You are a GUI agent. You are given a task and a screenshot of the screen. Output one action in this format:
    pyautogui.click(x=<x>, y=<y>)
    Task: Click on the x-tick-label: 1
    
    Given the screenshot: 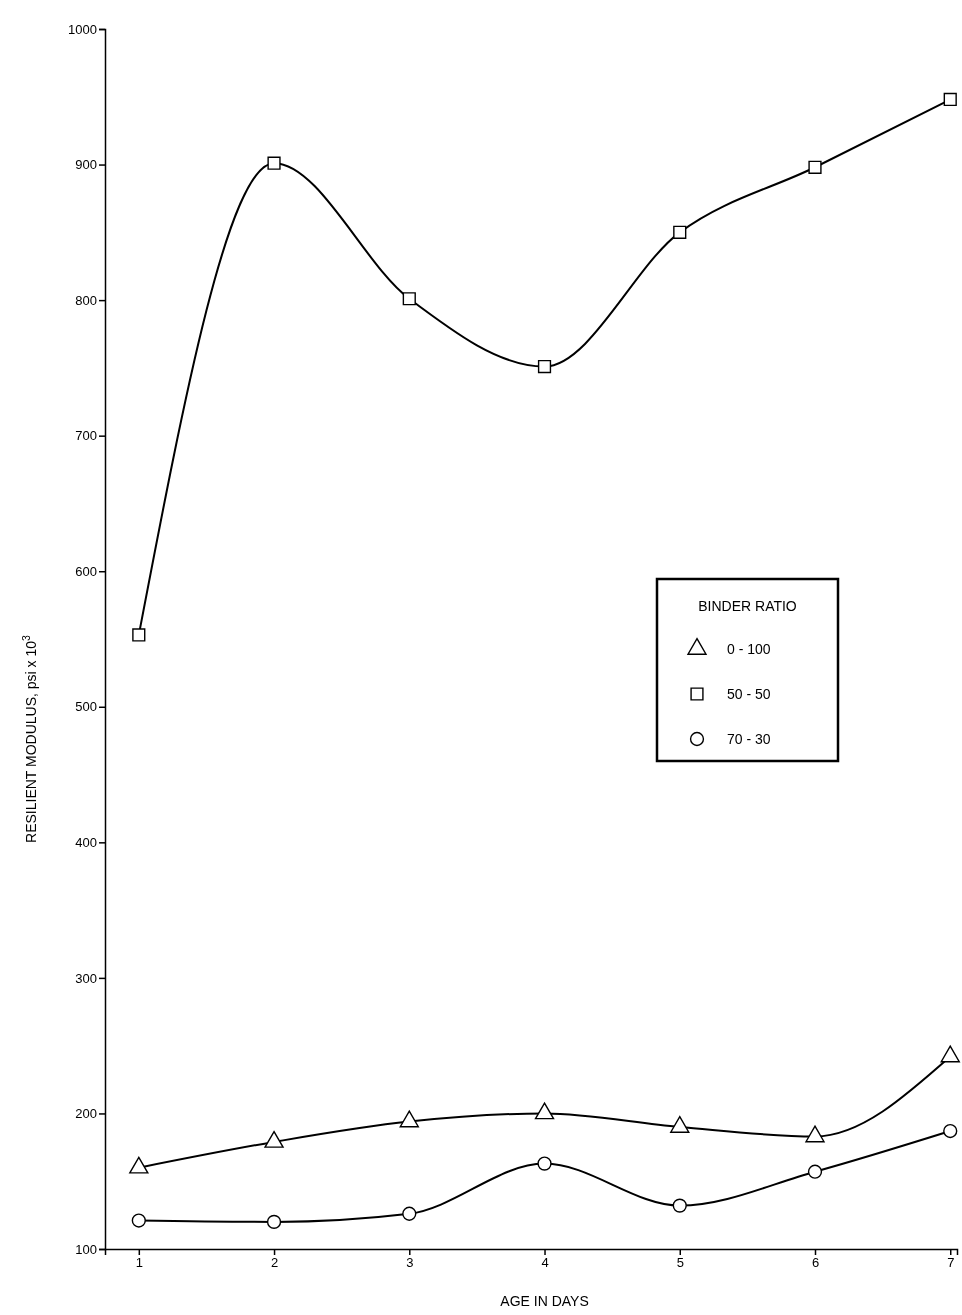 What is the action you would take?
    pyautogui.click(x=139, y=1263)
    